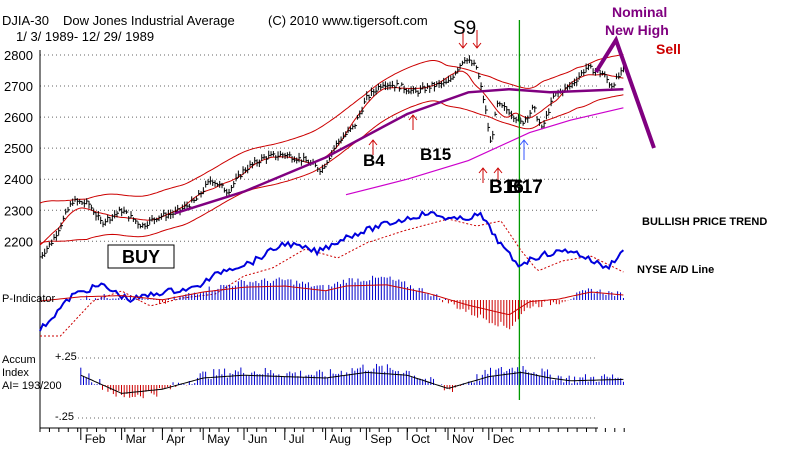 The image size is (800, 449). I want to click on ma-mid-line, so click(484, 151).